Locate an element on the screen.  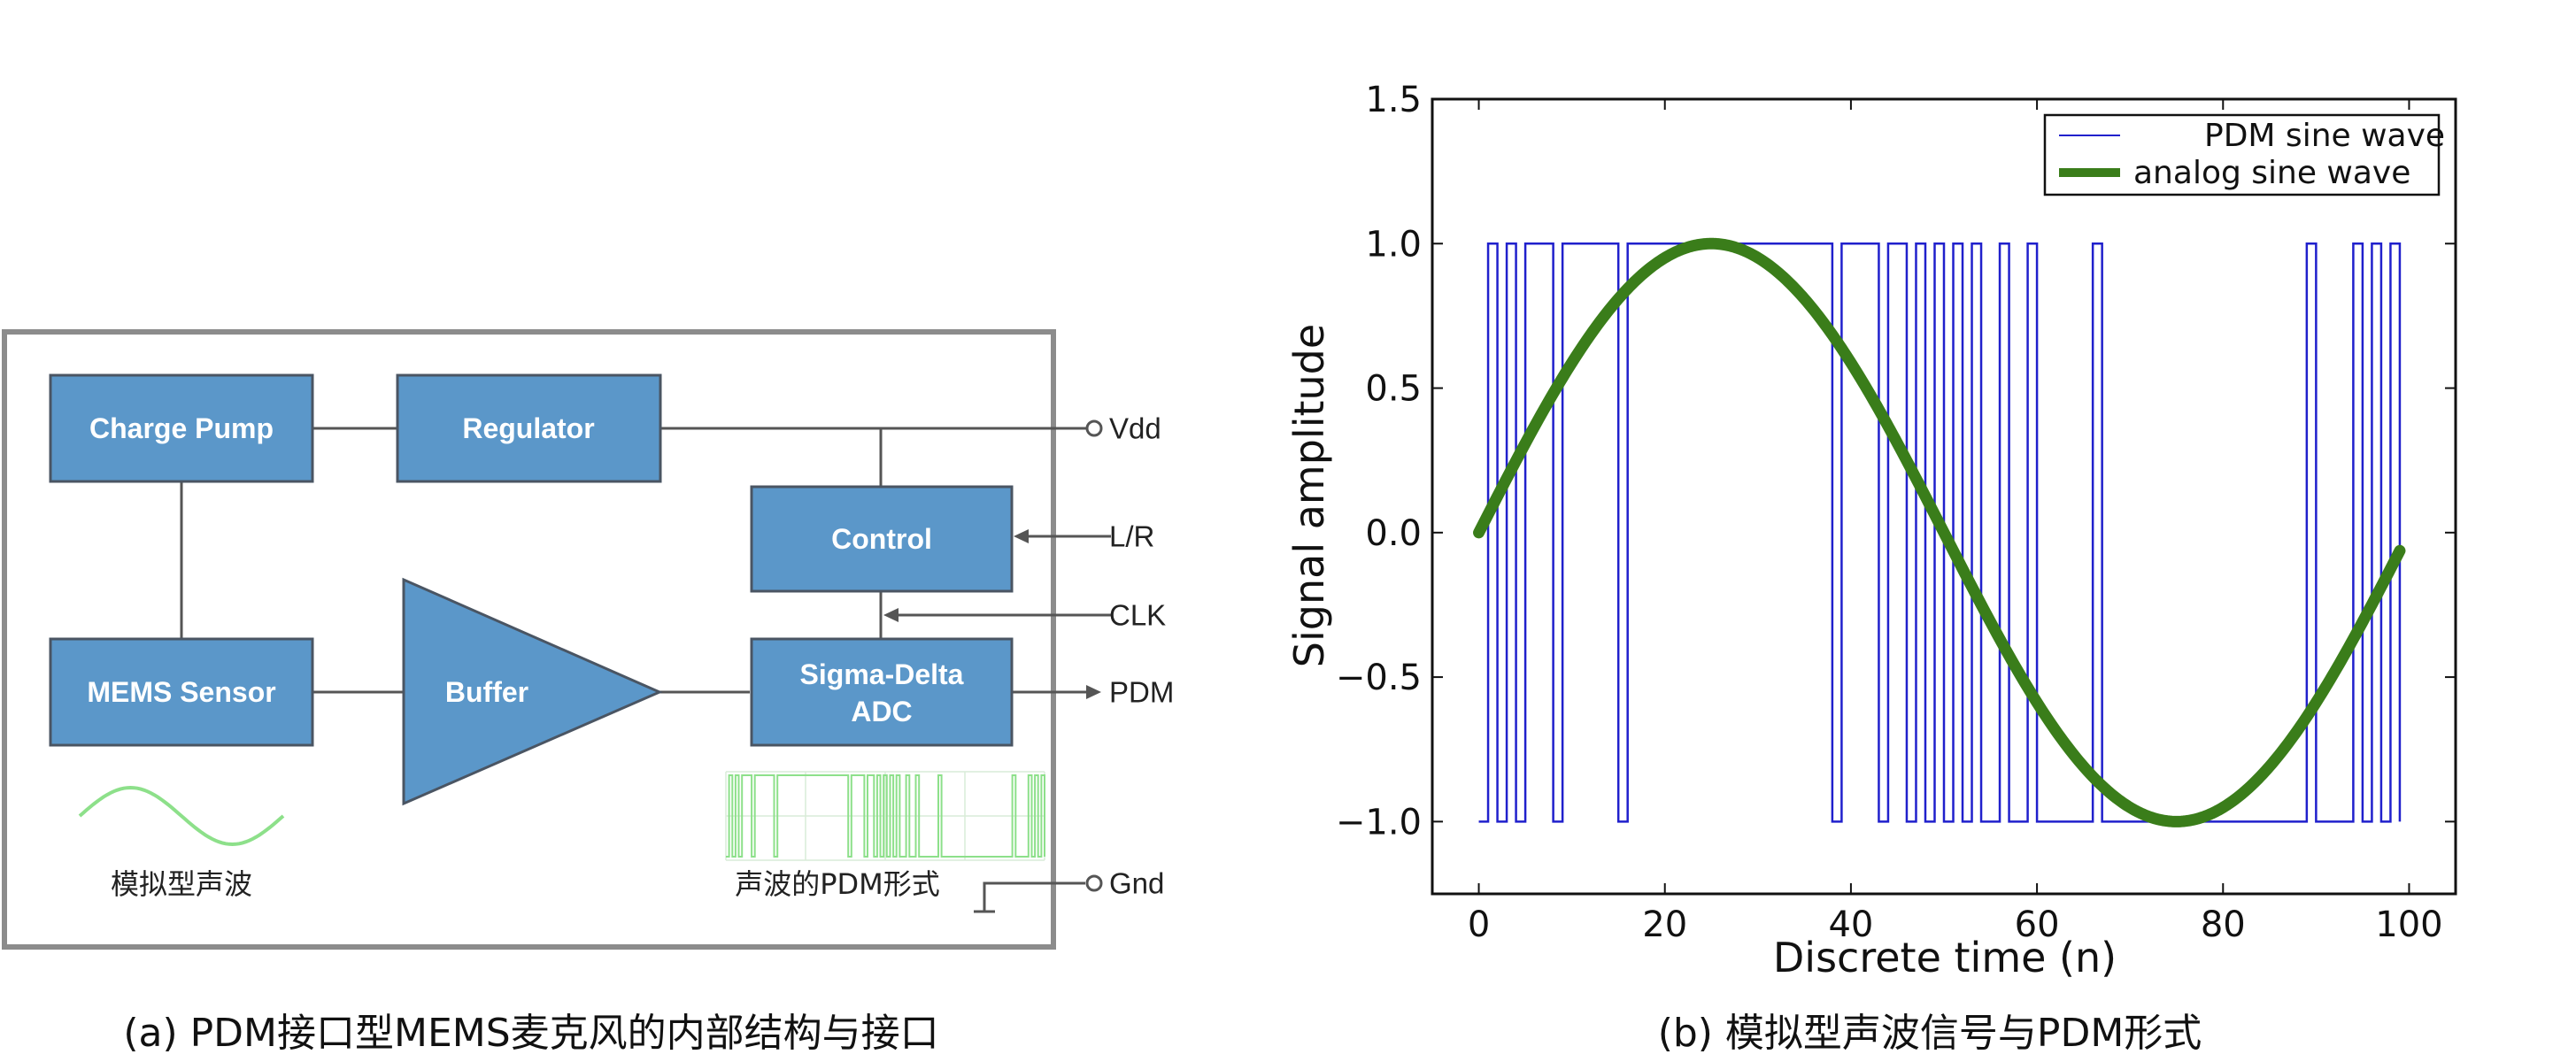
pin-lr-label: L/R is located at coordinates (1131, 536).